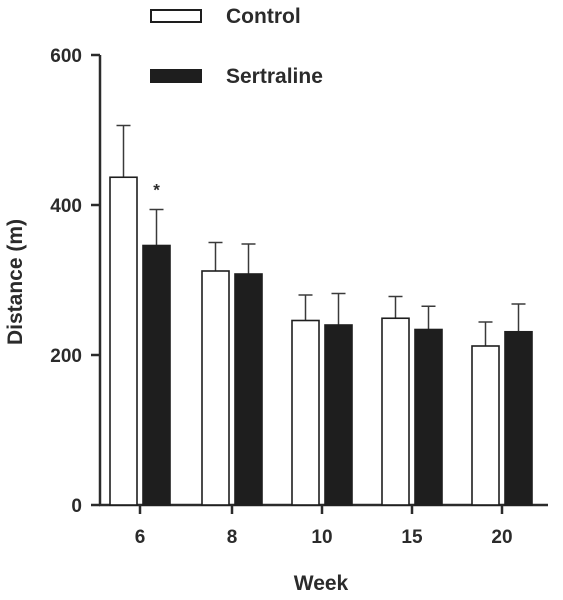 Image resolution: width=563 pixels, height=600 pixels. Describe the element at coordinates (66, 206) in the screenshot. I see `y-tick-label-400: 400` at that location.